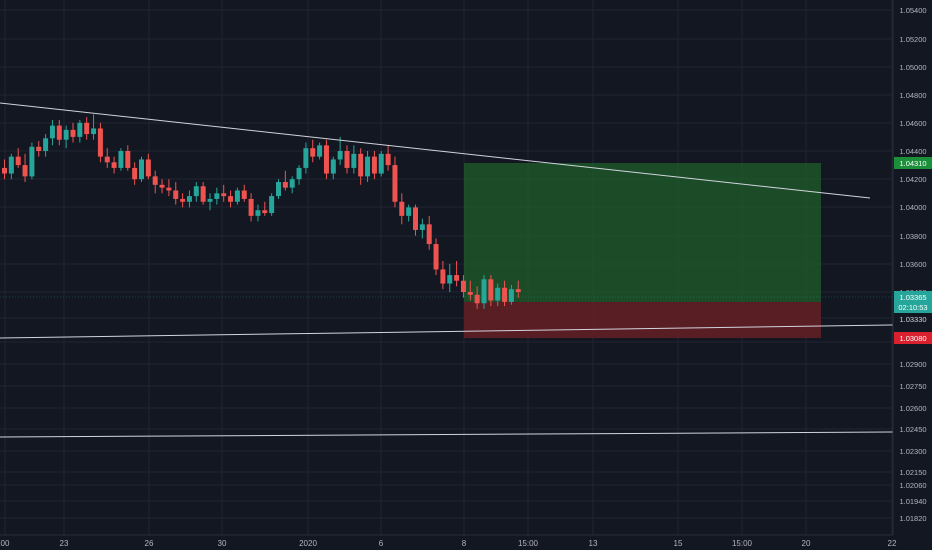  I want to click on time-axis: 00 23 26 30 2020 6 8 15:00 13 15 15:00 20 22, so click(448, 541).